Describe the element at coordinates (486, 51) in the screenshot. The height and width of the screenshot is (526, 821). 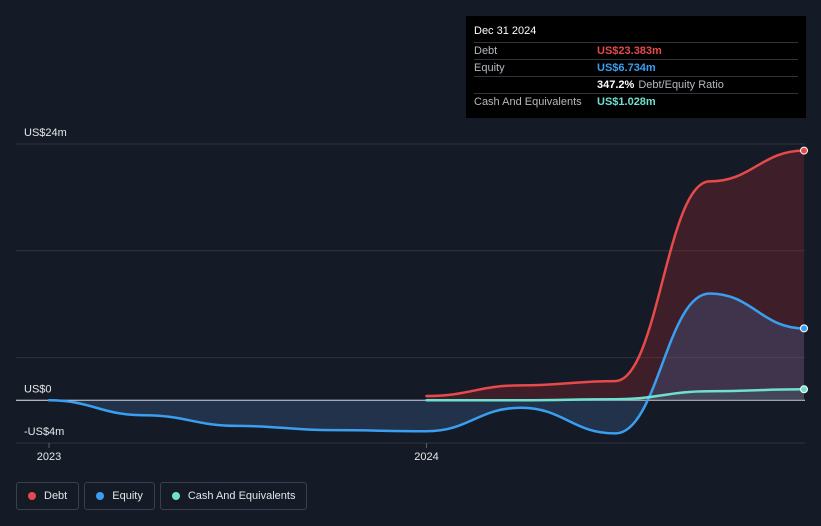
I see `tooltip-label: Debt` at that location.